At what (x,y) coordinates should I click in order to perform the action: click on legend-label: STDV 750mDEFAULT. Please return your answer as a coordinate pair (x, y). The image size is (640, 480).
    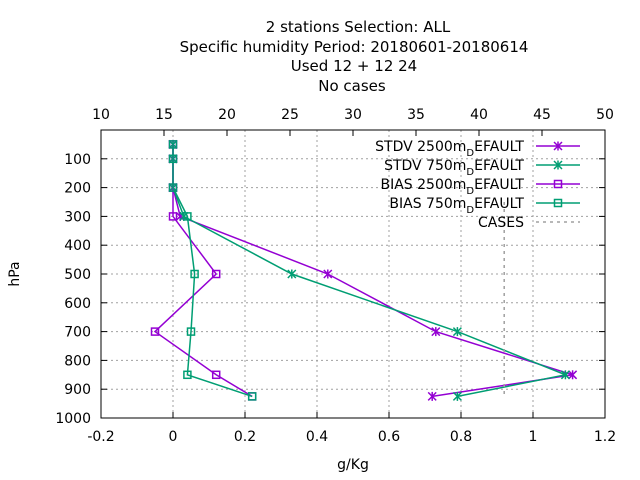
    Looking at the image, I should click on (454, 168).